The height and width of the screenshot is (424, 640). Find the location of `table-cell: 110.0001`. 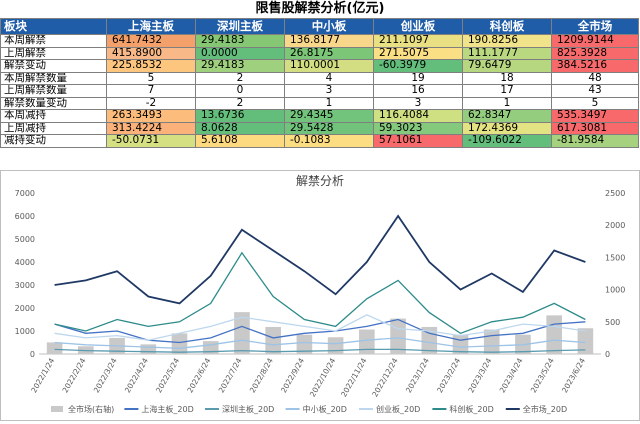

table-cell: 110.0001 is located at coordinates (329, 66).